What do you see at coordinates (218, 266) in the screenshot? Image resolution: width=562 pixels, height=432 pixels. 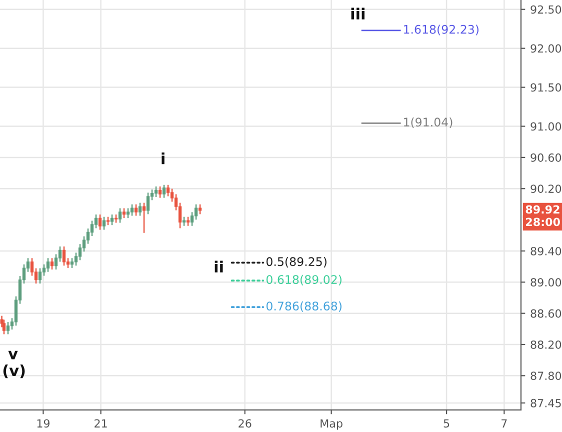 I see `annotation: ii` at bounding box center [218, 266].